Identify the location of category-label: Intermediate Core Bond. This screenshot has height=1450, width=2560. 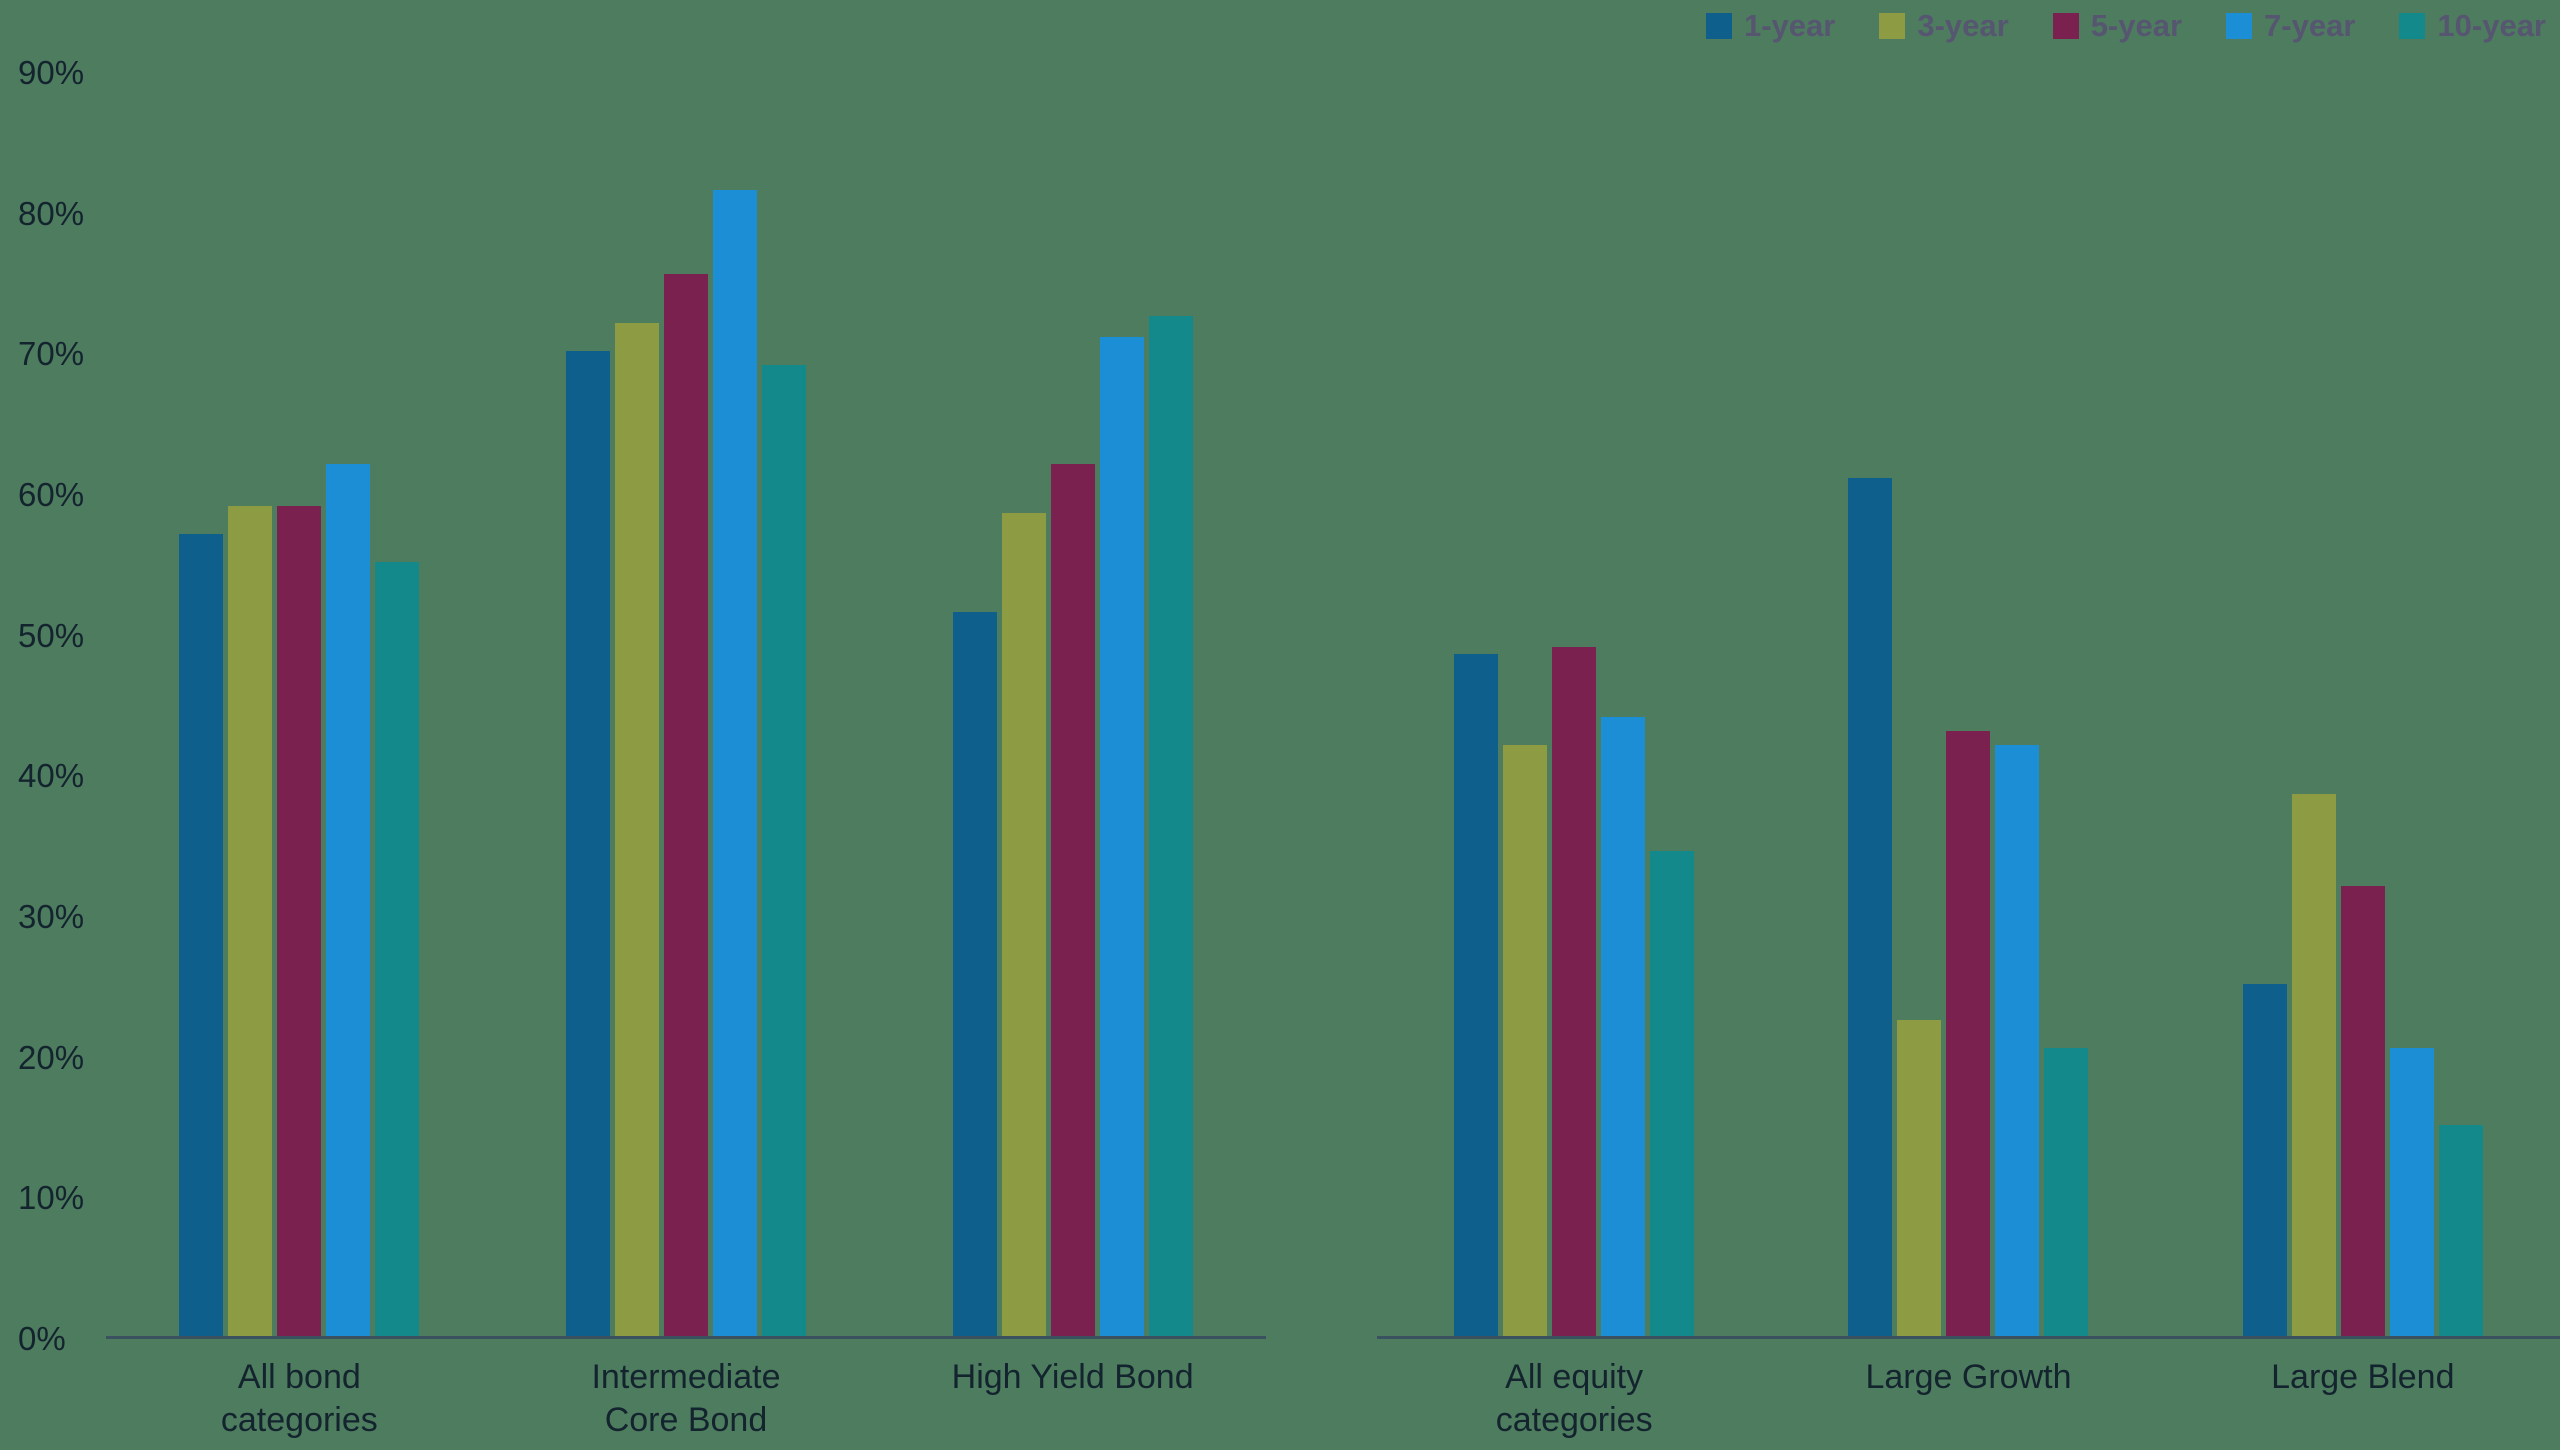
(686, 1398).